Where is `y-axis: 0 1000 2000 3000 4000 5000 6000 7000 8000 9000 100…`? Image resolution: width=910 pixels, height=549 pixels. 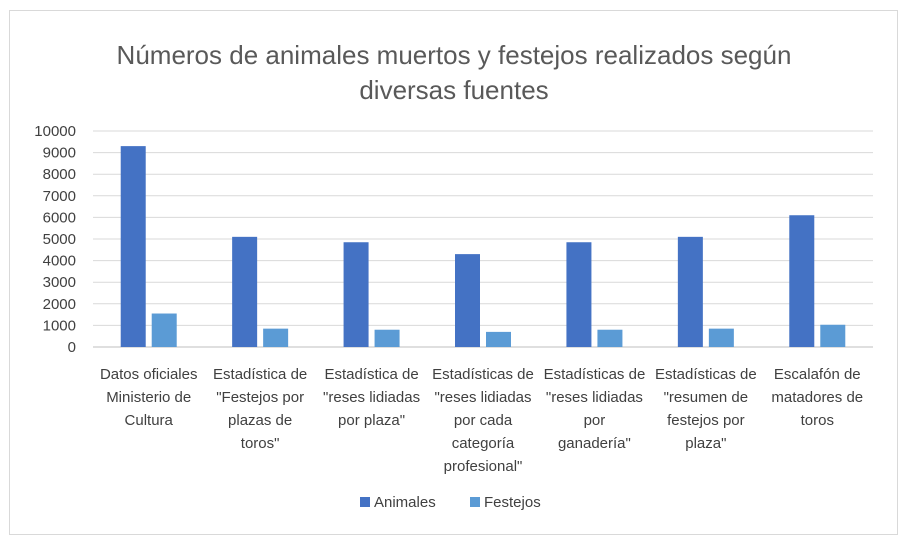
y-axis: 0 1000 2000 3000 4000 5000 6000 7000 8000 9000 100… is located at coordinates (55, 239).